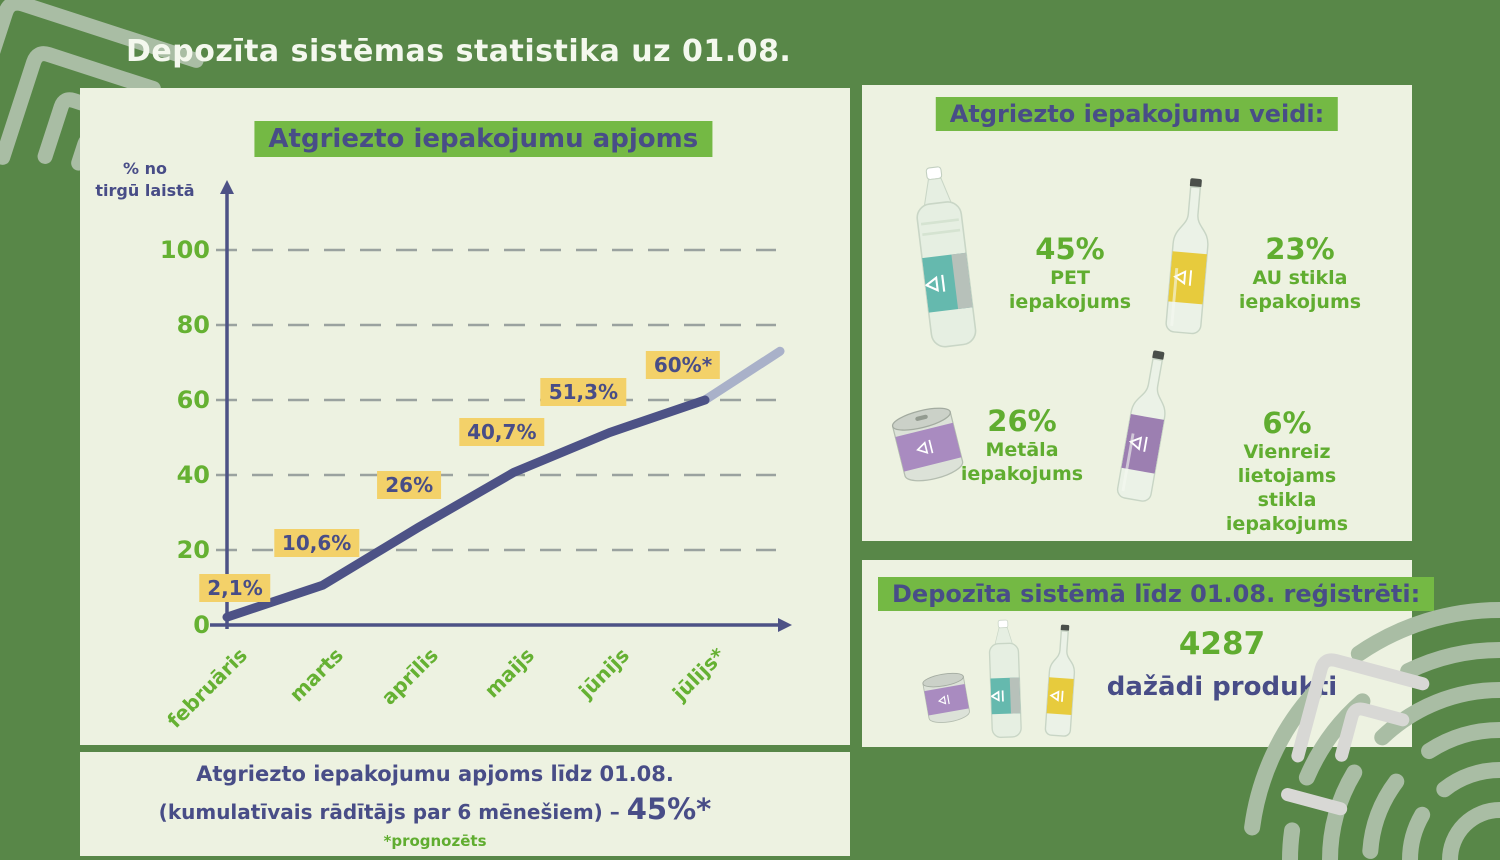 The height and width of the screenshot is (860, 1500). Describe the element at coordinates (1145, 431) in the screenshot. I see `glass-bottle-purple-image` at that location.